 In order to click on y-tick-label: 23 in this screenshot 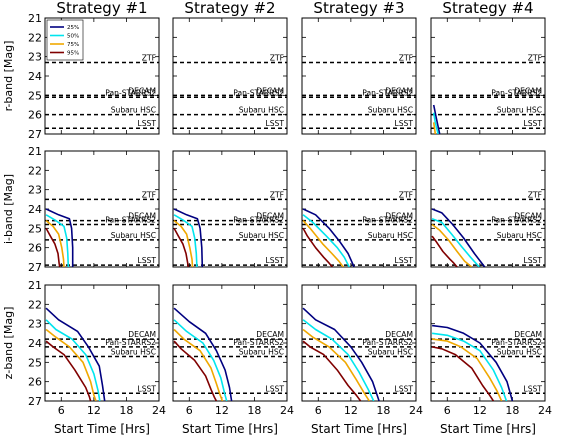, I will do `click(35, 190)`.